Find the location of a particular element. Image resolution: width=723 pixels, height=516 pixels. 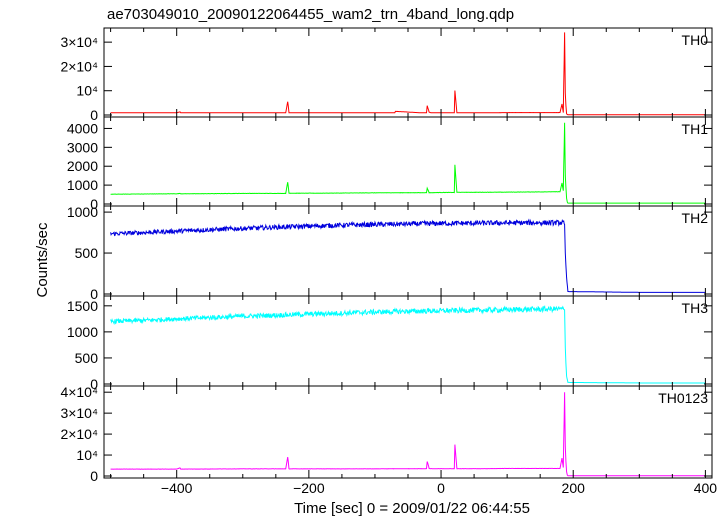

x-axis-label: Time [sec] 0 = 2009/01/22 06:44:55 is located at coordinates (412, 508).